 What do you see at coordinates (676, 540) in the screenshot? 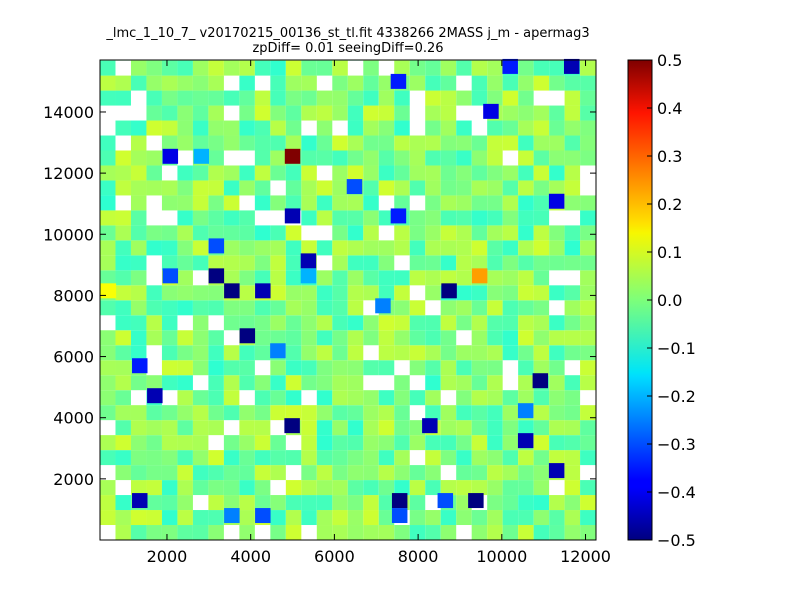
I see `colorbar-tick-label: −0.5` at bounding box center [676, 540].